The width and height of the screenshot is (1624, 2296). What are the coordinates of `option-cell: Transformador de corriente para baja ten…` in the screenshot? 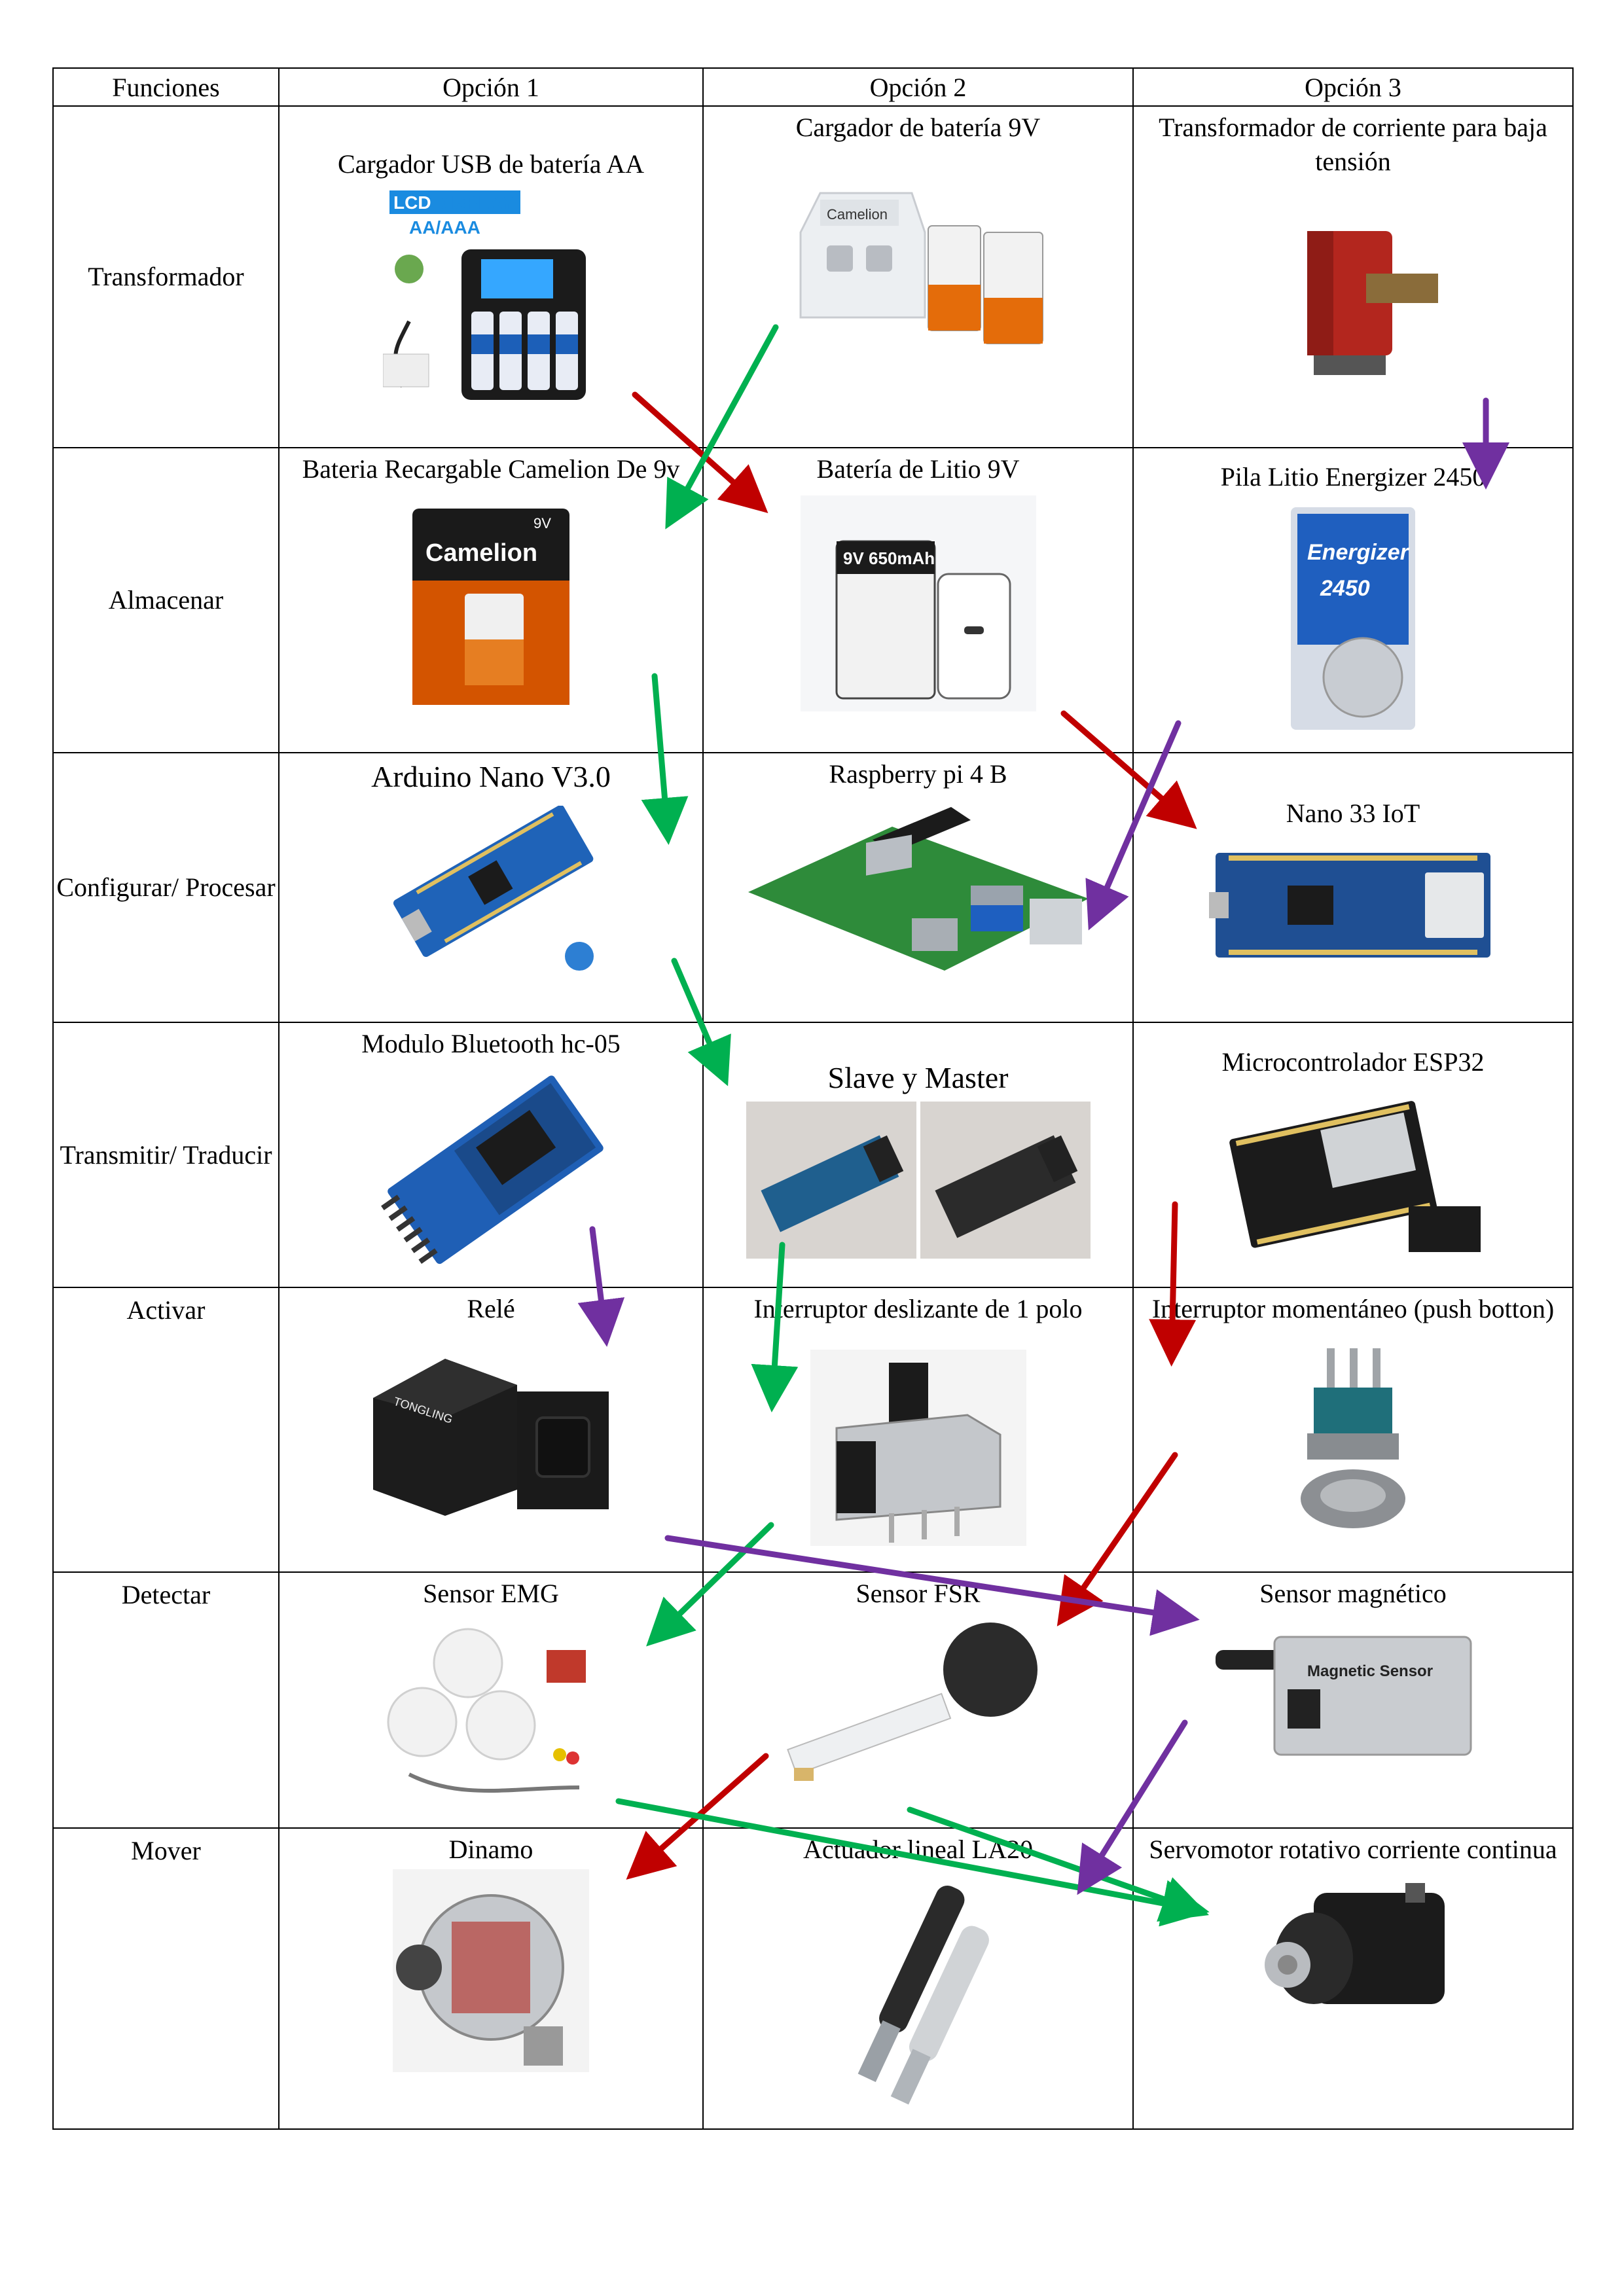 It's located at (1353, 276).